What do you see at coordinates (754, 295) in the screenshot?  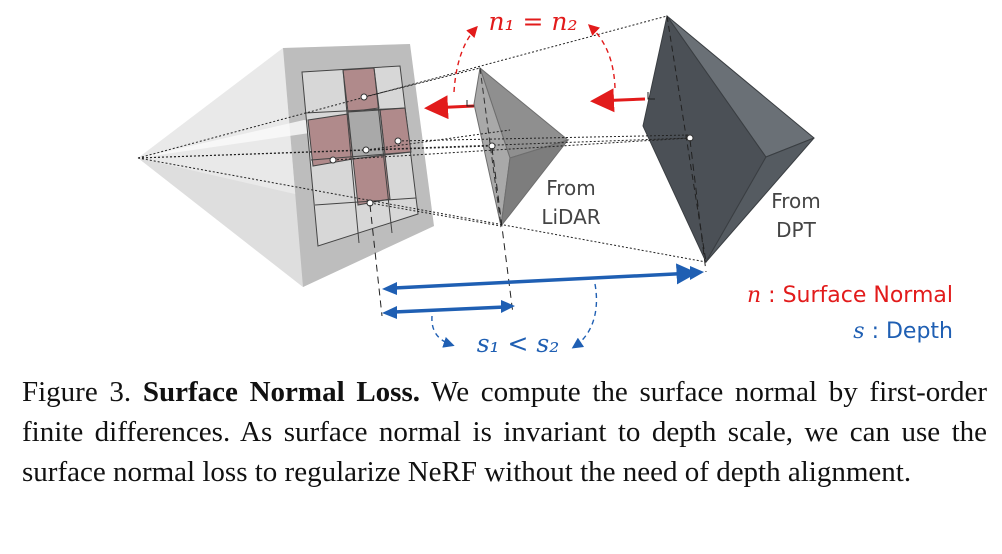 I see `legend-normal-symbol: n` at bounding box center [754, 295].